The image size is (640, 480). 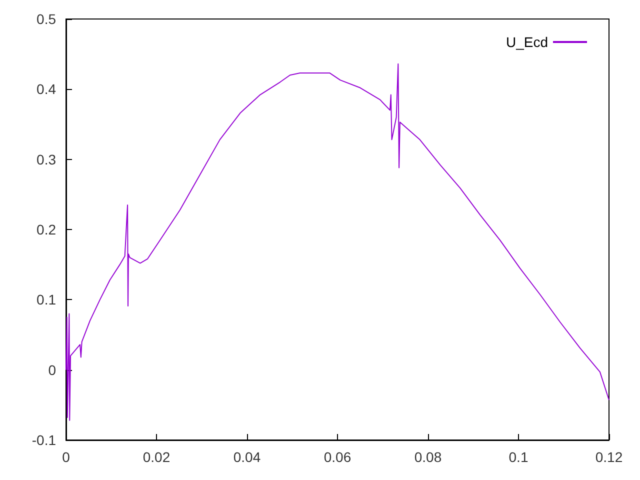 I want to click on y-tick-label: 0.4, so click(x=46, y=89).